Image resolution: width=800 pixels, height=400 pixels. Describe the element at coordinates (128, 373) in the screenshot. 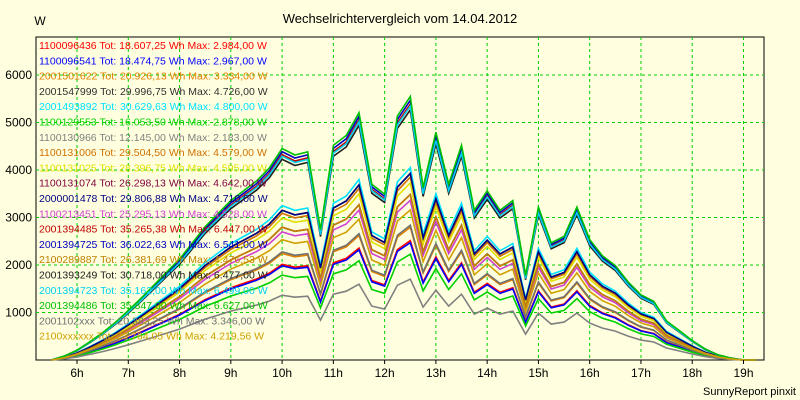

I see `x-tick-label: 7h` at that location.